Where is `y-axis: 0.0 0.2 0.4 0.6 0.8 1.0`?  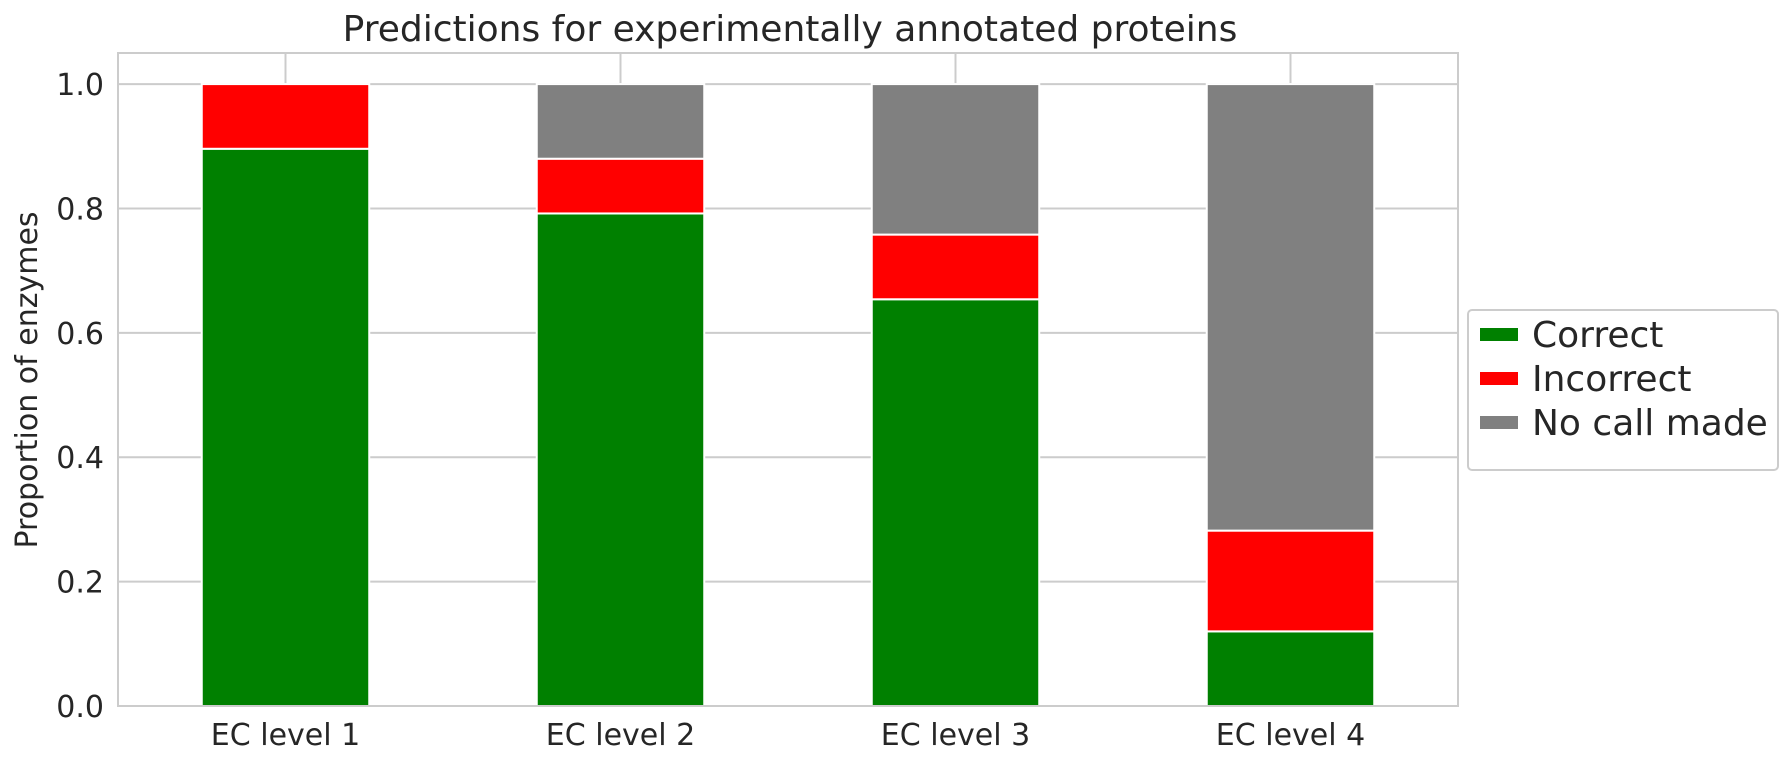 y-axis: 0.0 0.2 0.4 0.6 0.8 1.0 is located at coordinates (80, 396).